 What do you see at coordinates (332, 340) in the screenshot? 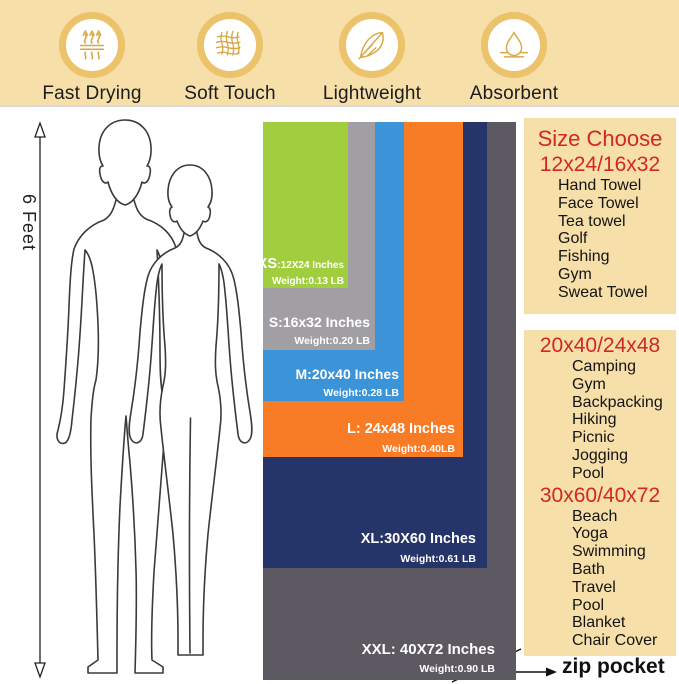
I see `towel-weight-label: Weight:0.20 LB` at bounding box center [332, 340].